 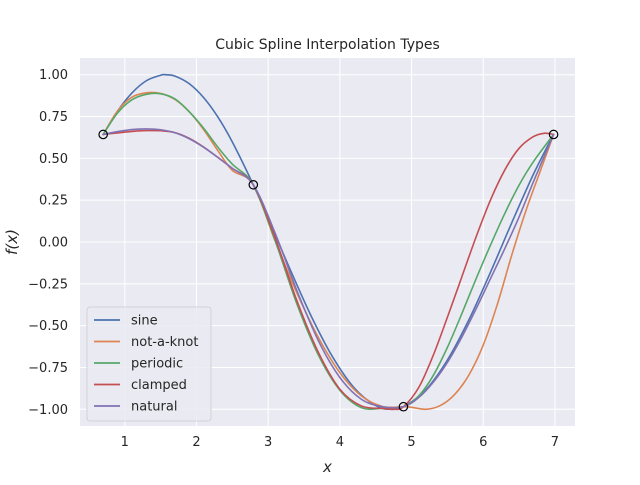 I want to click on y-axis-label: f(x), so click(x=12, y=242).